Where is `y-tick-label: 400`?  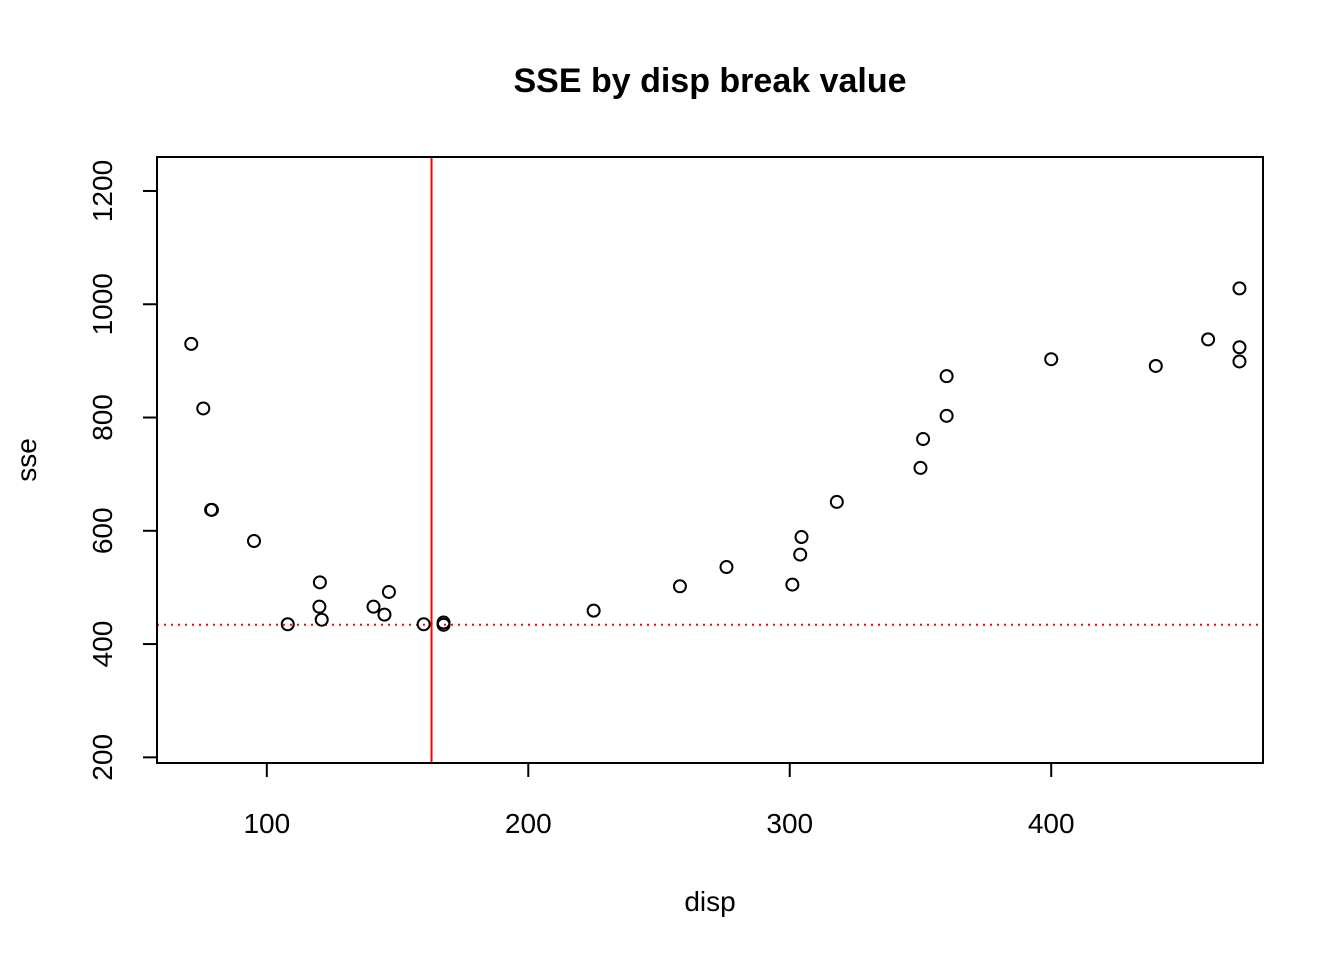 y-tick-label: 400 is located at coordinates (102, 644).